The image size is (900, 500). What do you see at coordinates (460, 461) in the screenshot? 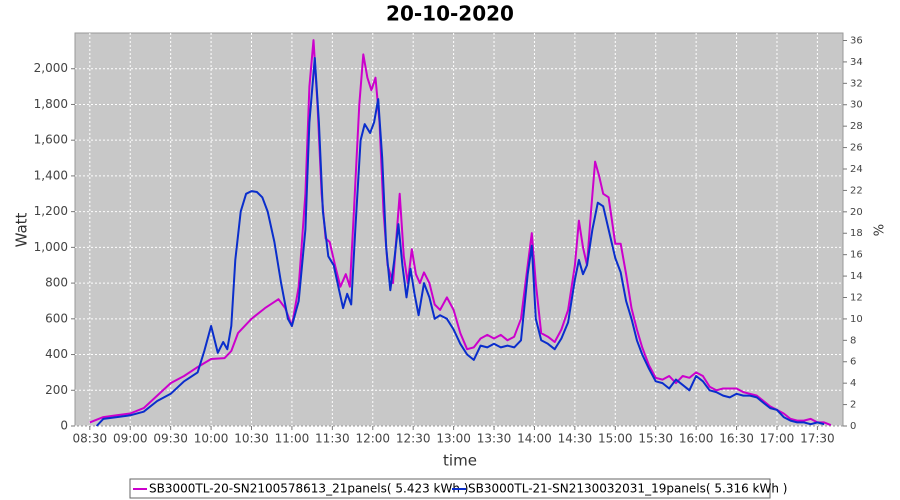
I see `x-axis-label: time` at bounding box center [460, 461].